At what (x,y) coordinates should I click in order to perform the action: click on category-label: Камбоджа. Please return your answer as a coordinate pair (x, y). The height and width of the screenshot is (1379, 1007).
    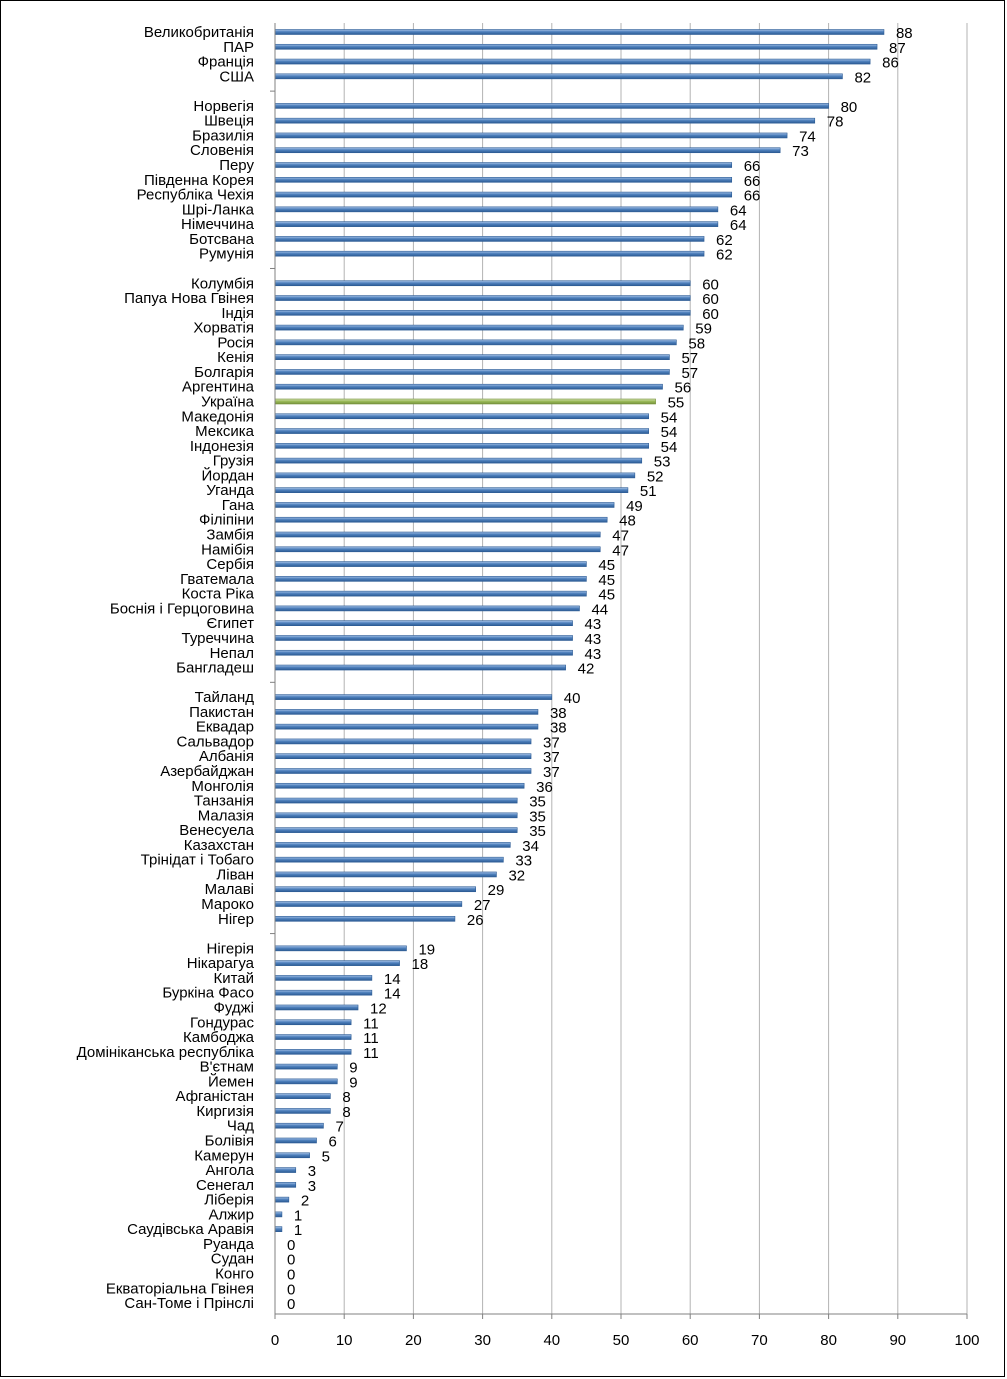
    Looking at the image, I should click on (219, 1037).